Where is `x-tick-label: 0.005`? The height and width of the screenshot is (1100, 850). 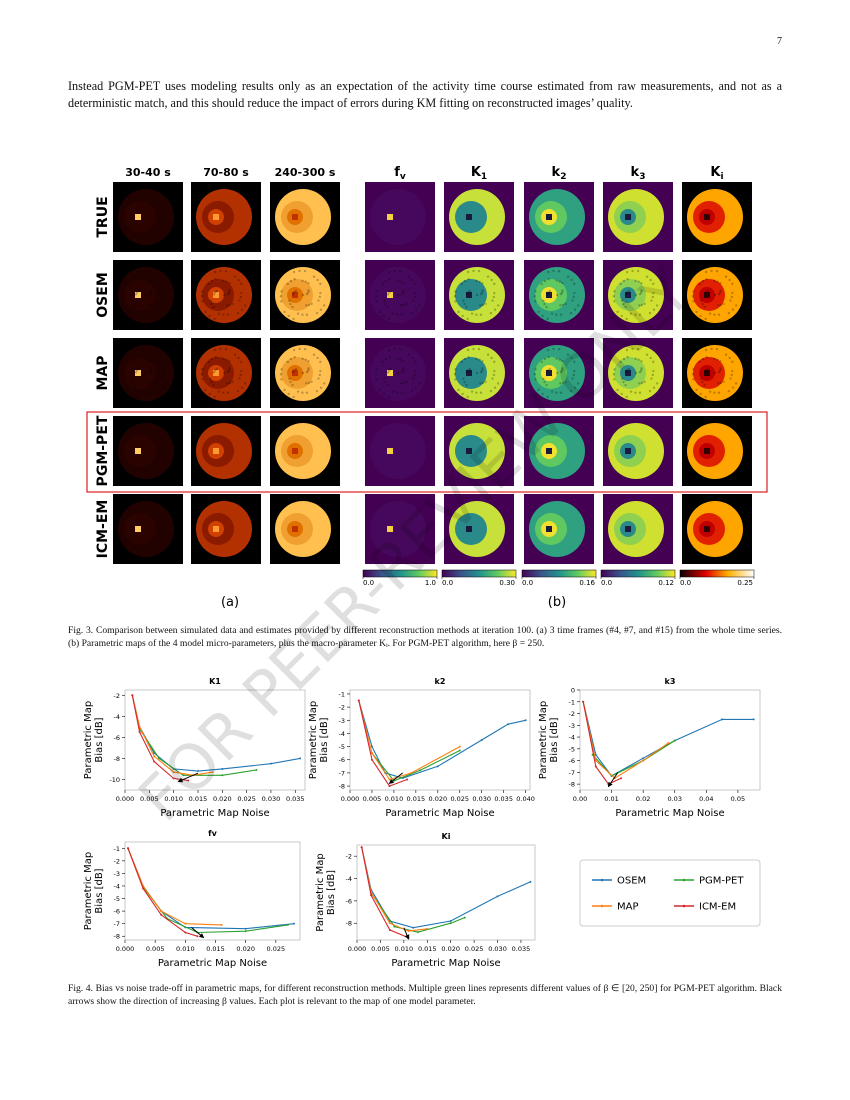
x-tick-label: 0.005 is located at coordinates (380, 949).